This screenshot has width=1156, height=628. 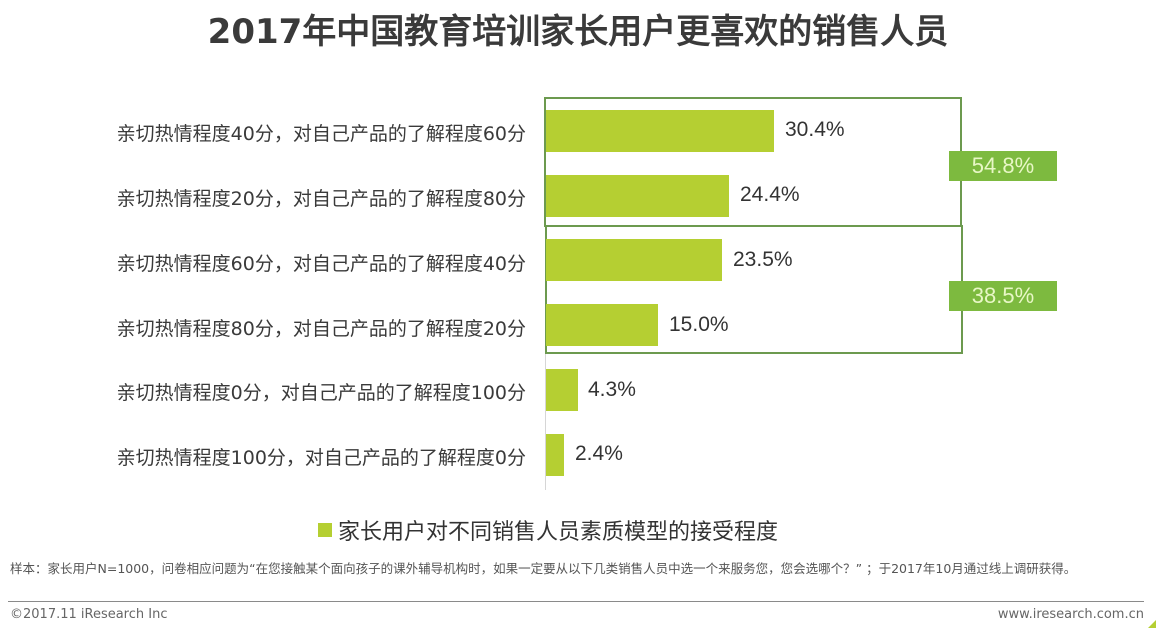 I want to click on bar-value-label: 30.4%, so click(x=815, y=129).